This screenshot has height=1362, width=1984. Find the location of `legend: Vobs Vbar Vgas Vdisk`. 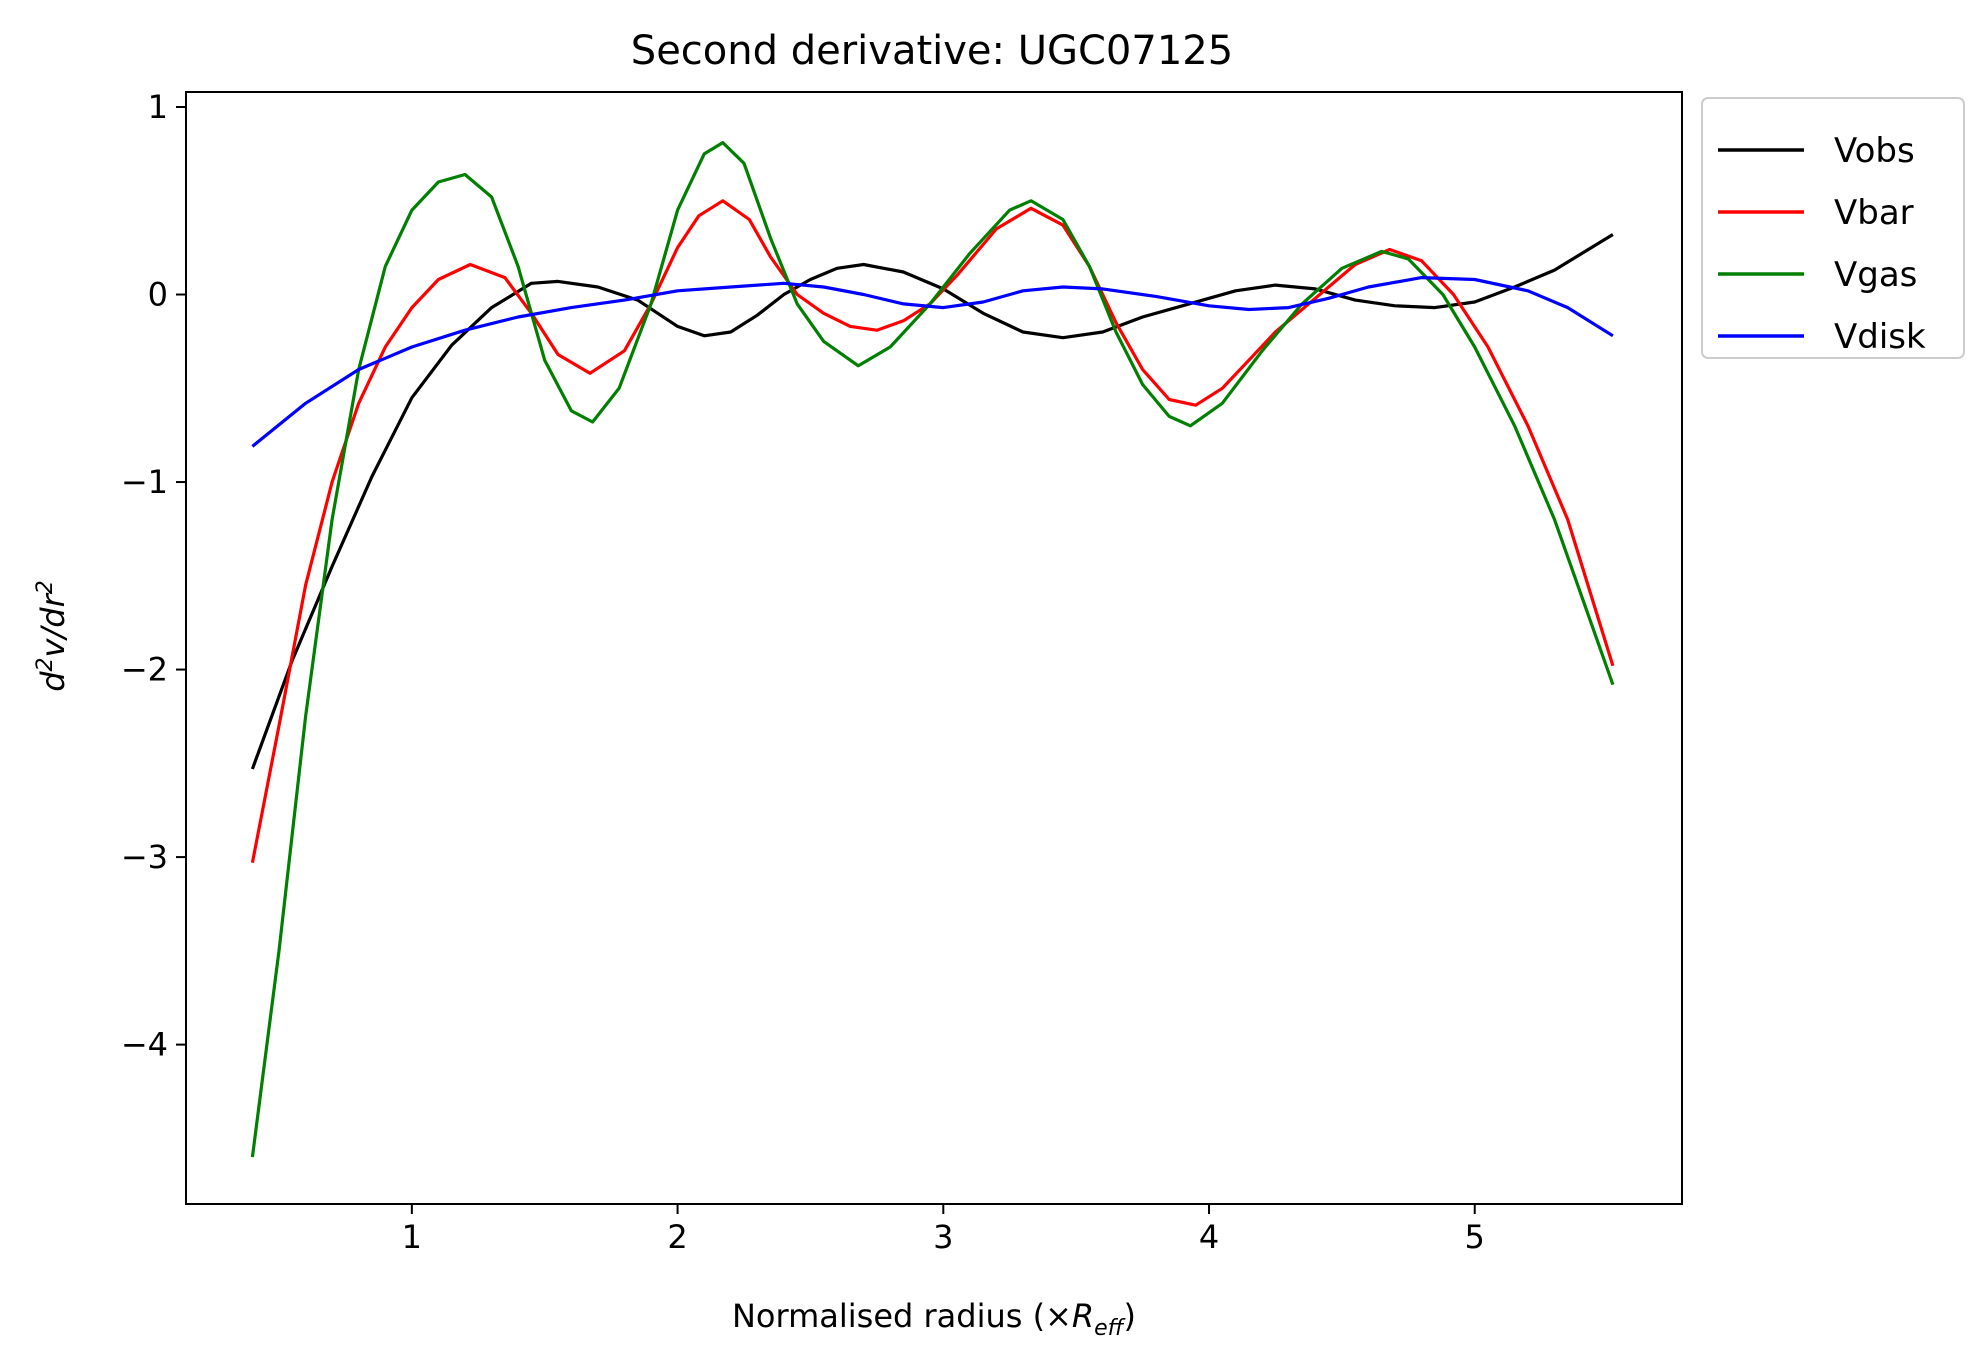

legend: Vobs Vbar Vgas Vdisk is located at coordinates (1833, 228).